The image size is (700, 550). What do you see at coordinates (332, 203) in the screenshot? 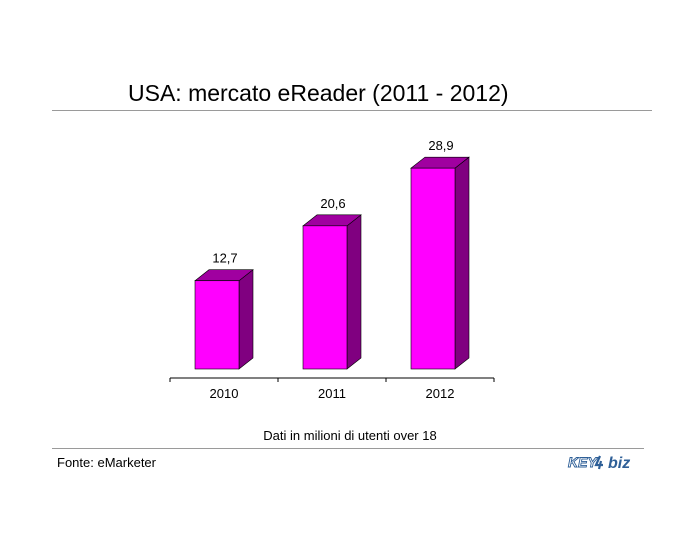
I see `value-label-2011: 20,6` at bounding box center [332, 203].